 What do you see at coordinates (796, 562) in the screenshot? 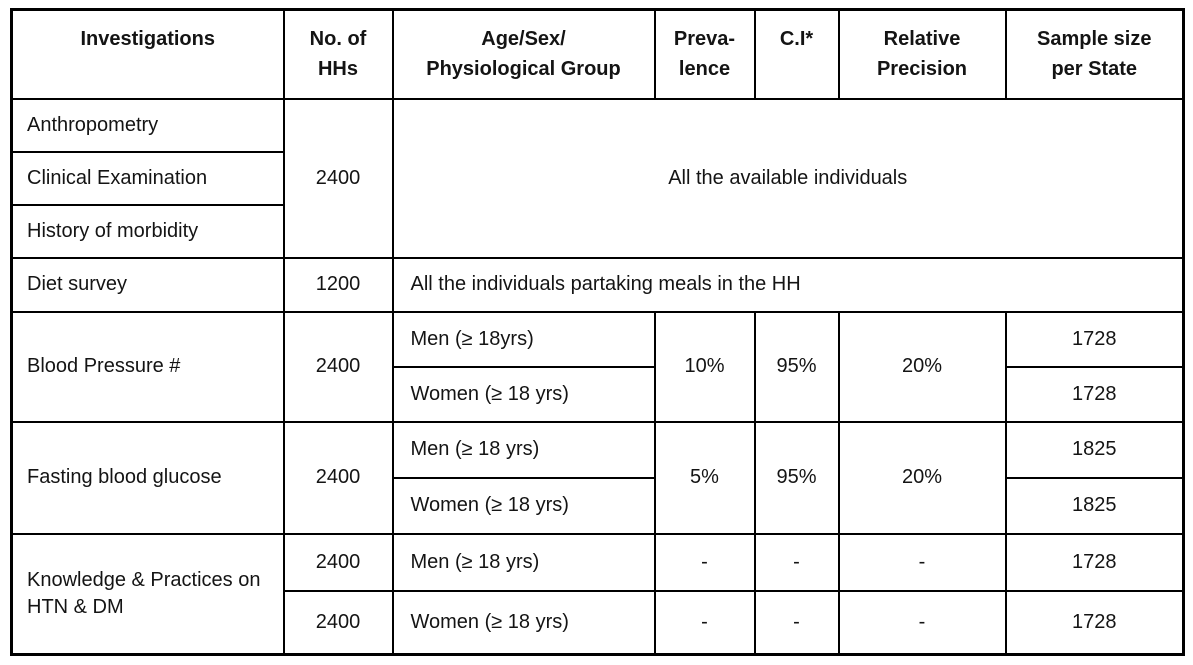
I see `cell-ci-knowledge-men: -` at bounding box center [796, 562].